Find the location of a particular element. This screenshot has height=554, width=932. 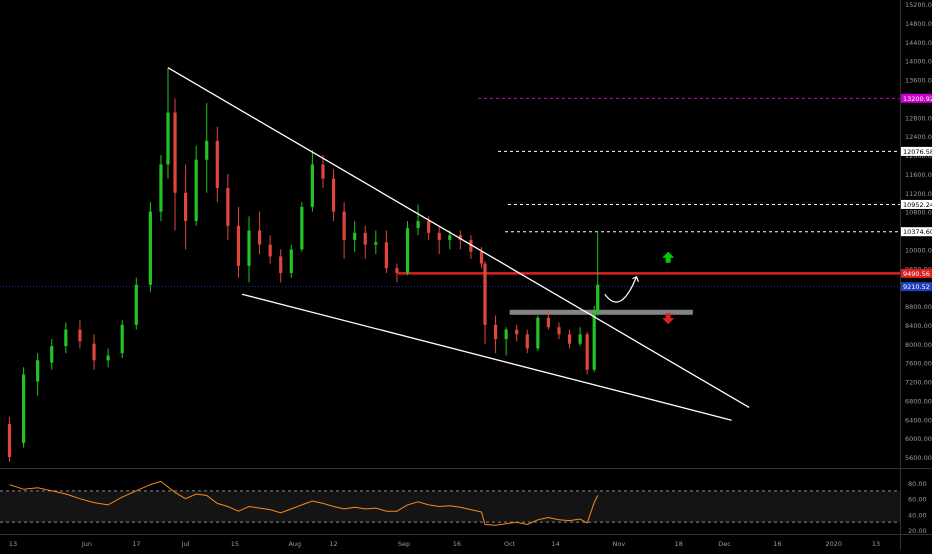

price-tick-label: 7600.00 is located at coordinates (918, 364).